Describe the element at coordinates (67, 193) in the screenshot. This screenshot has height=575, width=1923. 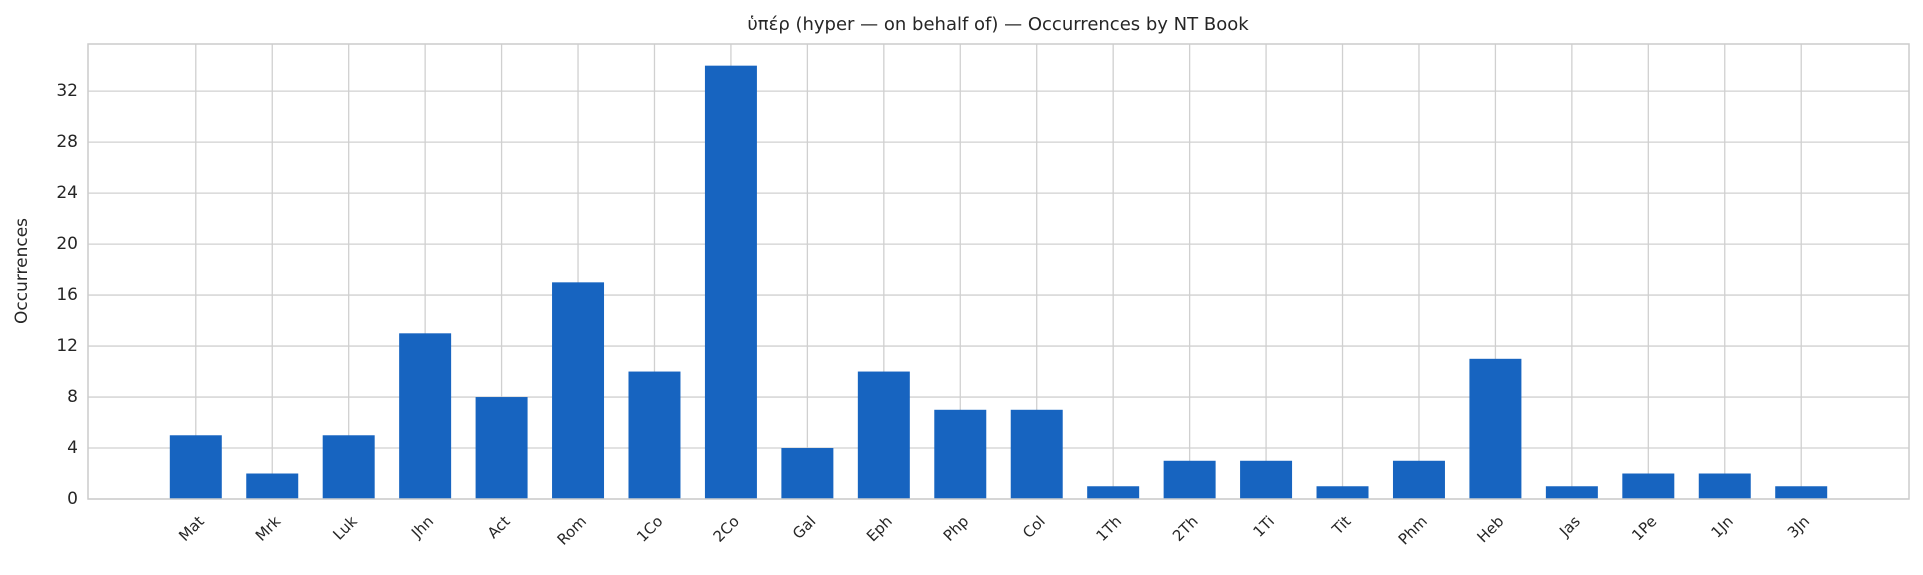
I see `y-tick-label: 24` at that location.